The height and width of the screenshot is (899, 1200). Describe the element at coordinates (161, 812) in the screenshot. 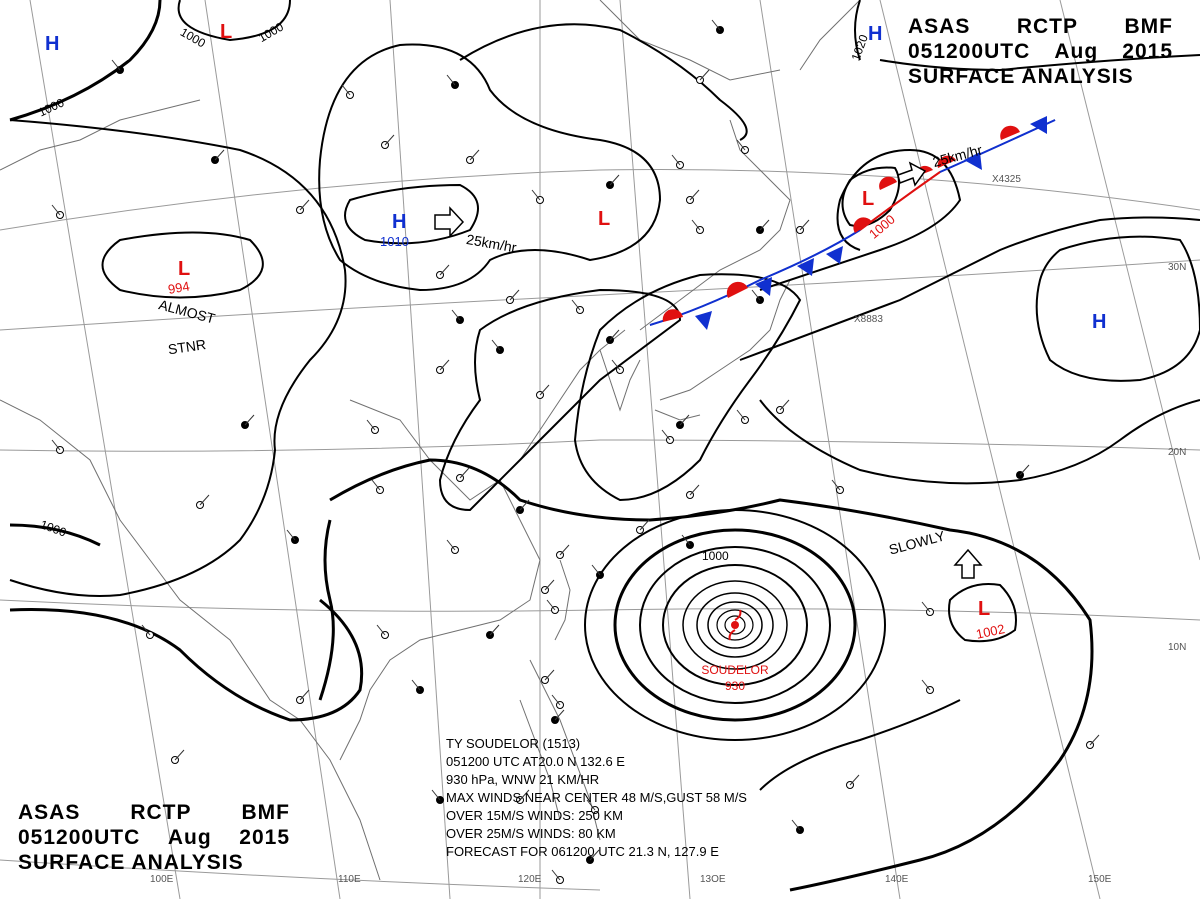

I see `header-station: RCTP` at that location.